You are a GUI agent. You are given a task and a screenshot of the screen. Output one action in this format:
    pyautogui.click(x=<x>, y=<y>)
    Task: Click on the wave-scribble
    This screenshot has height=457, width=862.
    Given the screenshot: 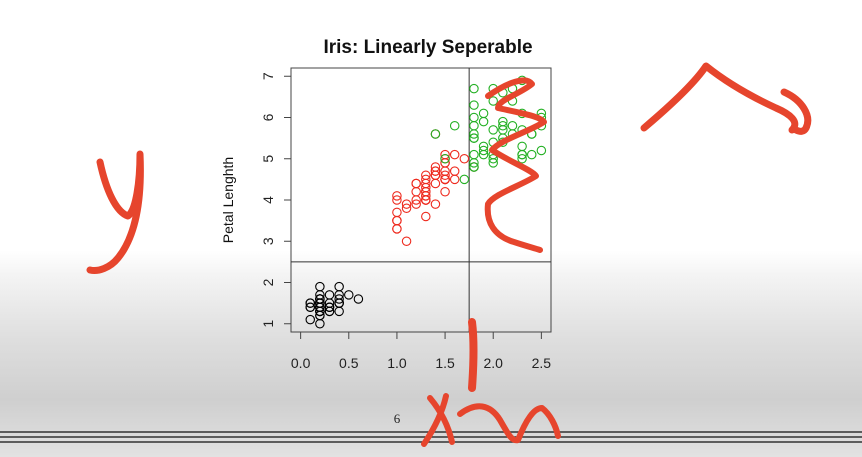 What is the action you would take?
    pyautogui.click(x=515, y=165)
    